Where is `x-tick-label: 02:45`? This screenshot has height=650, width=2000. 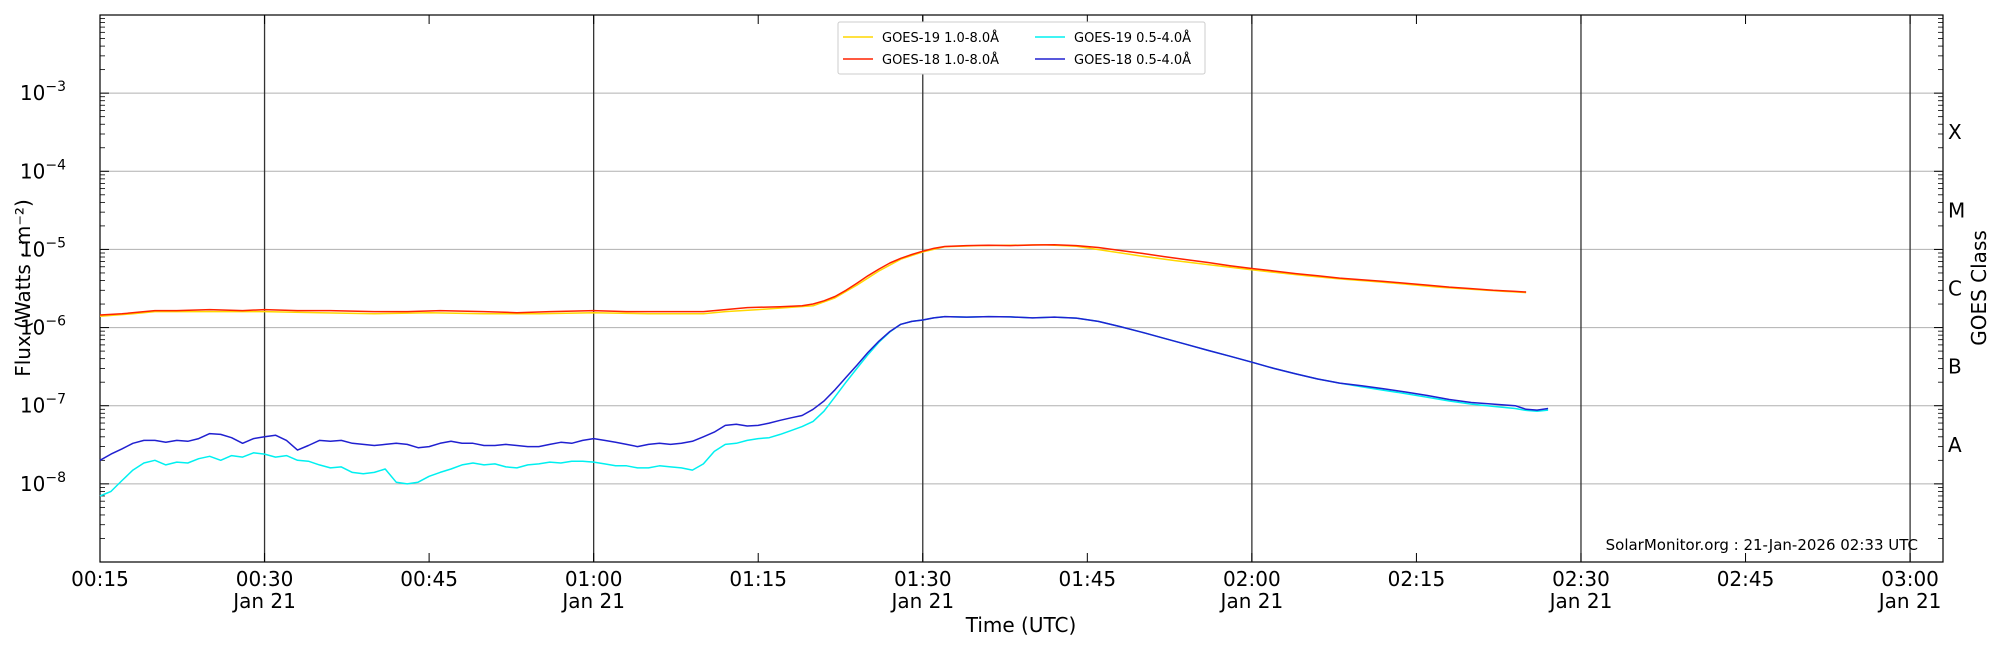
x-tick-label: 02:45 is located at coordinates (1746, 579).